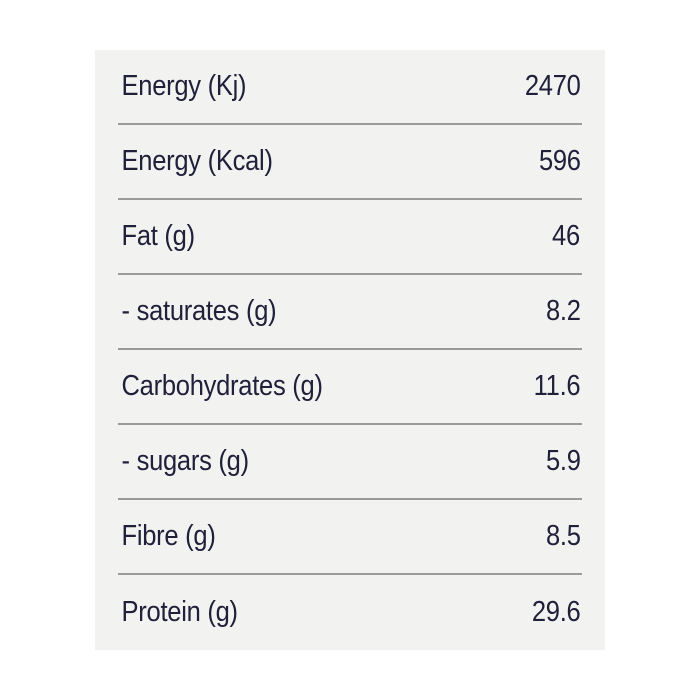  I want to click on table-row: Fibre (g) 8.5, so click(350, 537).